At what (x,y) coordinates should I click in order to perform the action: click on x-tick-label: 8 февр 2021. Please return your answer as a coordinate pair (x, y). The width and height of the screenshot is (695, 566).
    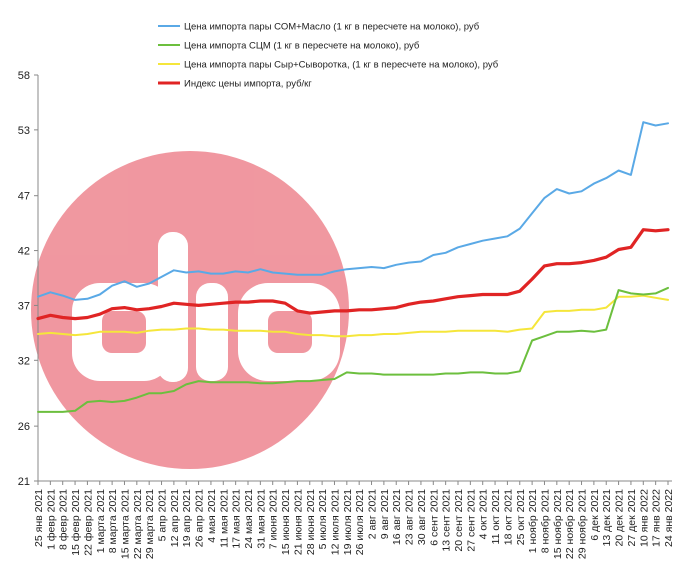
    Looking at the image, I should click on (64, 519).